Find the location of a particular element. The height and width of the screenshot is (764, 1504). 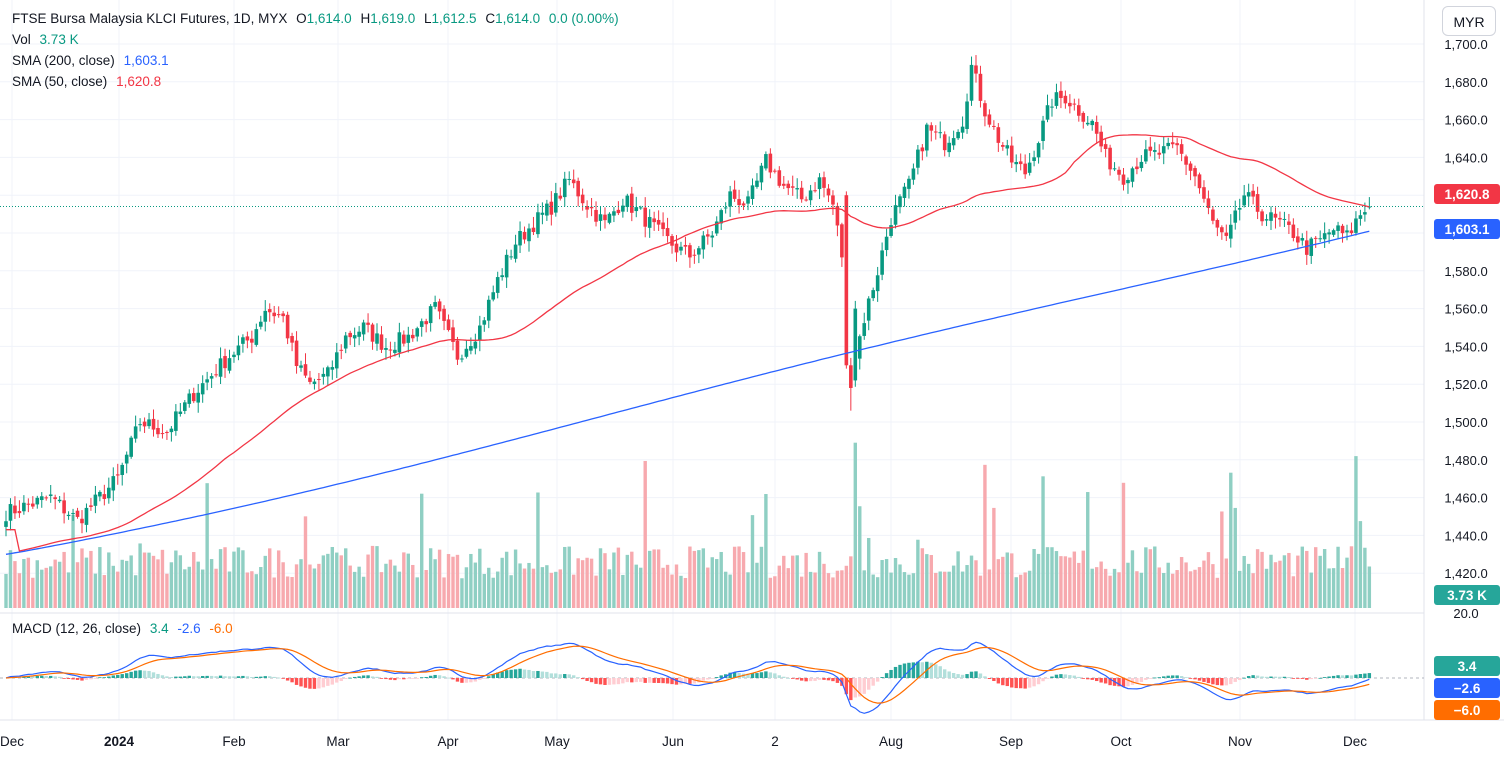

macd-legend: MACD (12, 26, close) 3.4 -2.6 -6.0 is located at coordinates (122, 629).